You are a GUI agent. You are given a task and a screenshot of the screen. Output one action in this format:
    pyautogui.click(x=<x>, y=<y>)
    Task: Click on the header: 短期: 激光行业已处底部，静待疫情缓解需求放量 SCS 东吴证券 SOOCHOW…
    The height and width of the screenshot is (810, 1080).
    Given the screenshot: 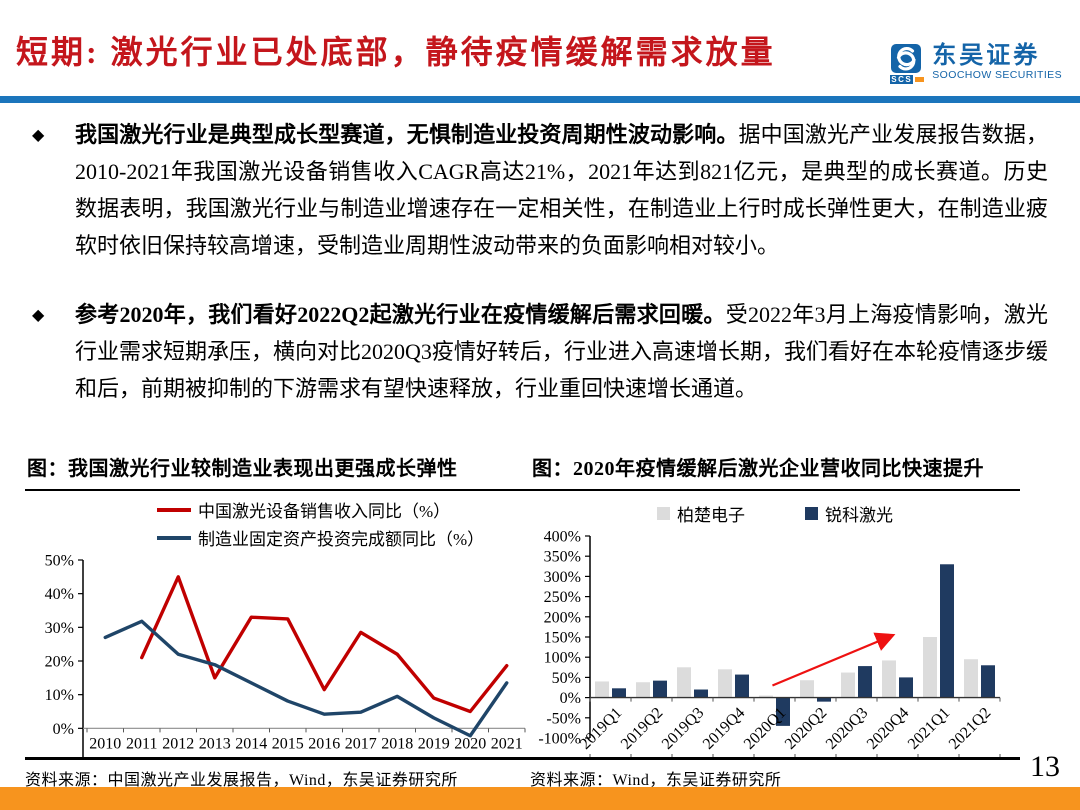 What is the action you would take?
    pyautogui.click(x=539, y=59)
    